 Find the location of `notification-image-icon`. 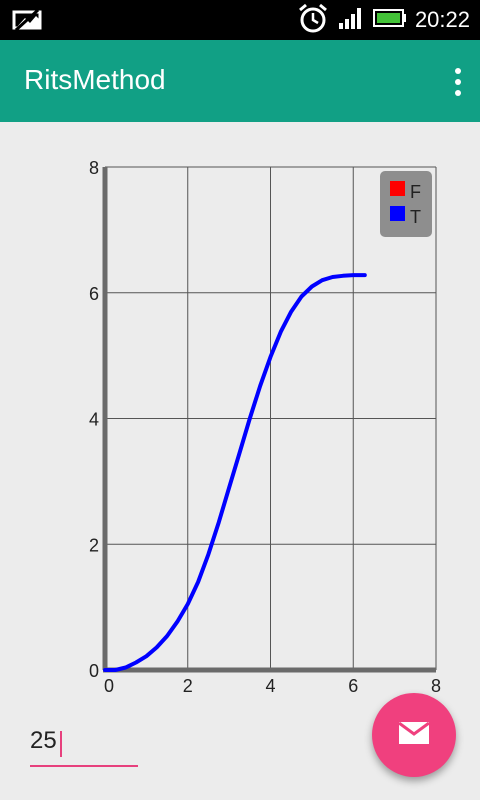

notification-image-icon is located at coordinates (27, 22).